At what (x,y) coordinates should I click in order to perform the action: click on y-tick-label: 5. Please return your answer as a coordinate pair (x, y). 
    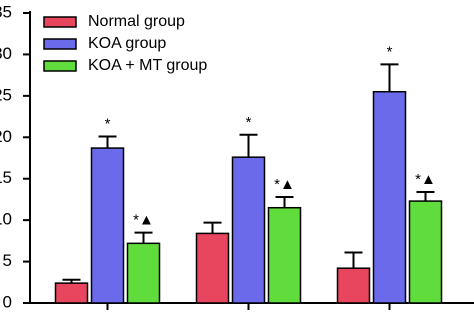
    Looking at the image, I should click on (7, 260).